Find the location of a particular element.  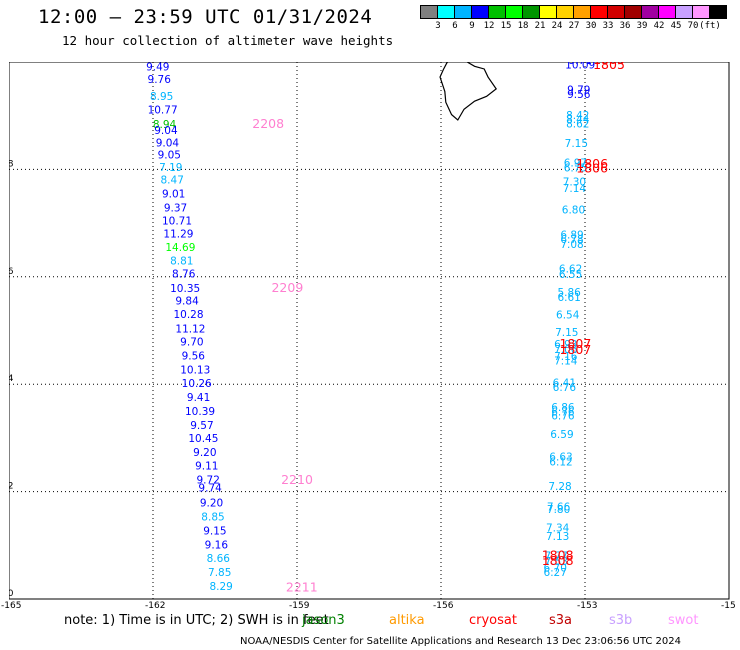

wave-height-value: 9.76 is located at coordinates (160, 80).